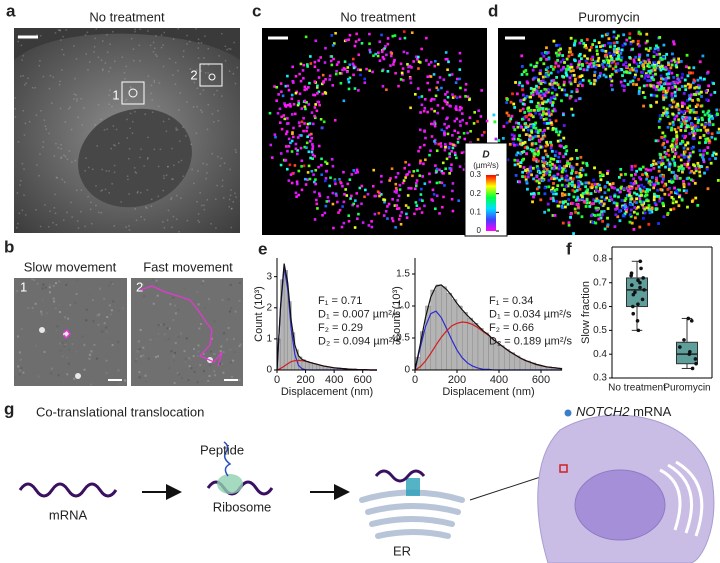  I want to click on x-tick-label: 600, so click(541, 380).